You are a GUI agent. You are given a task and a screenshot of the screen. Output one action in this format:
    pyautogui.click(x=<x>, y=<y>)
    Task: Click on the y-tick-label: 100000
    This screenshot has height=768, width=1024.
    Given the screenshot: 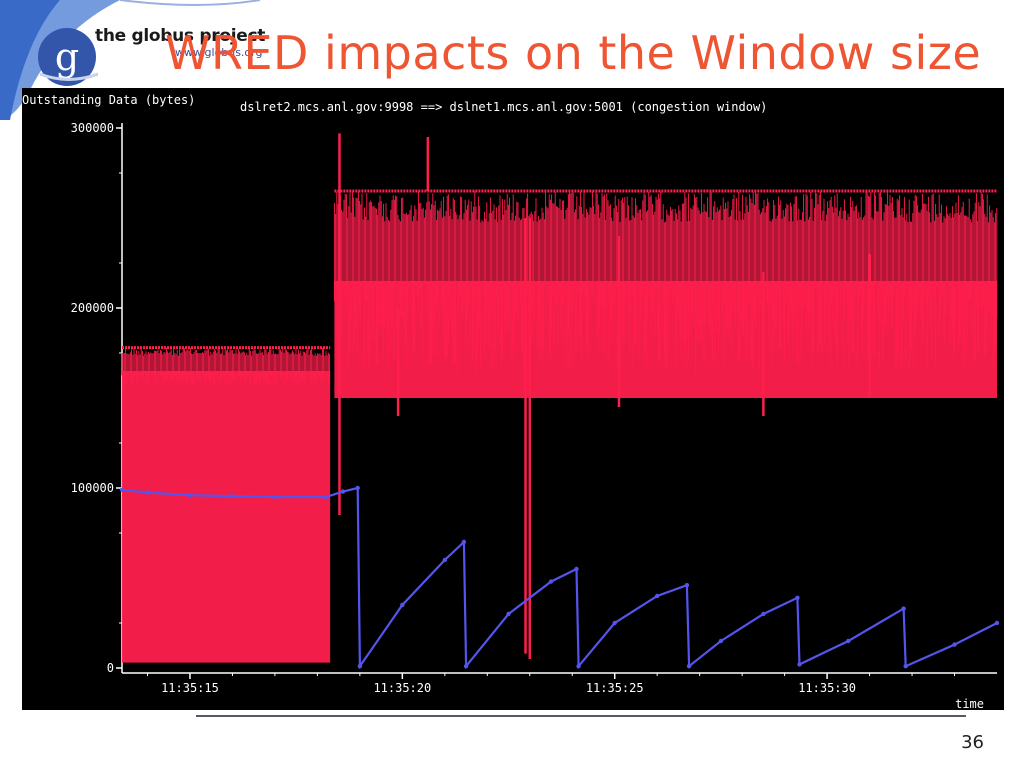 What is the action you would take?
    pyautogui.click(x=92, y=488)
    